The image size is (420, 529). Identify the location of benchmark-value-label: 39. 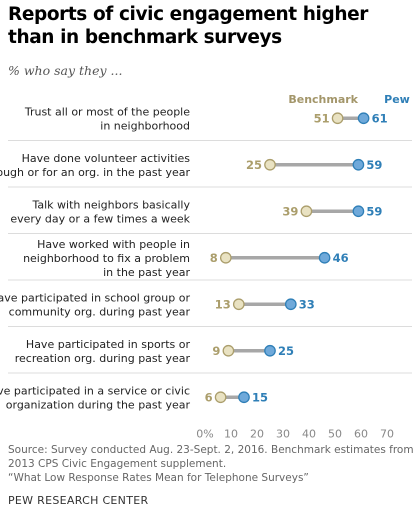
(290, 211).